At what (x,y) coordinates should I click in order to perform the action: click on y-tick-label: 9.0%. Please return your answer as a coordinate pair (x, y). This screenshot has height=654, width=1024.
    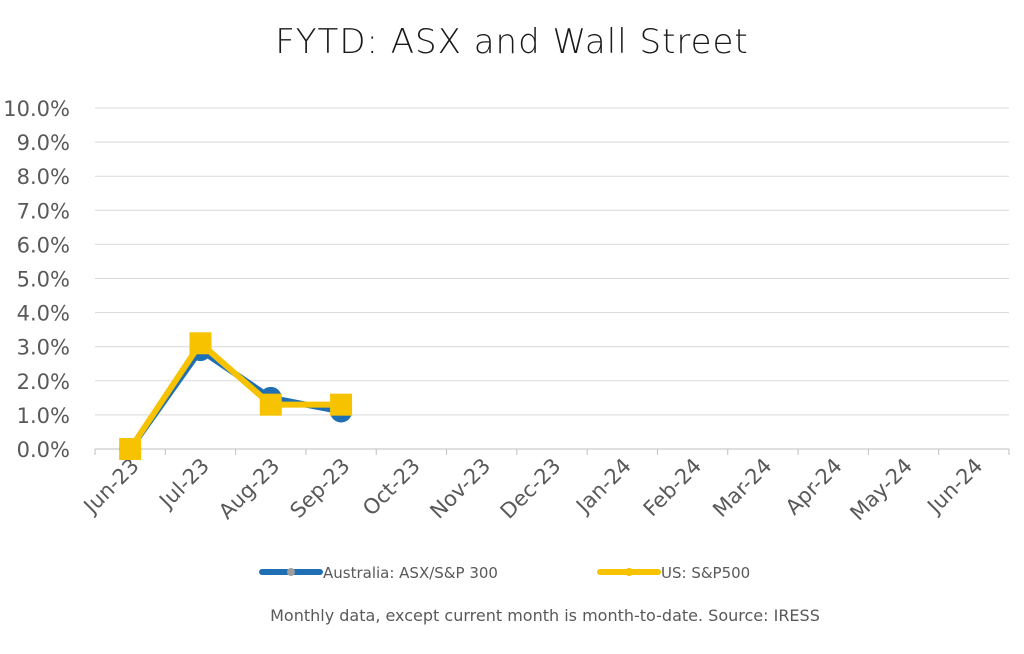
    Looking at the image, I should click on (43, 143).